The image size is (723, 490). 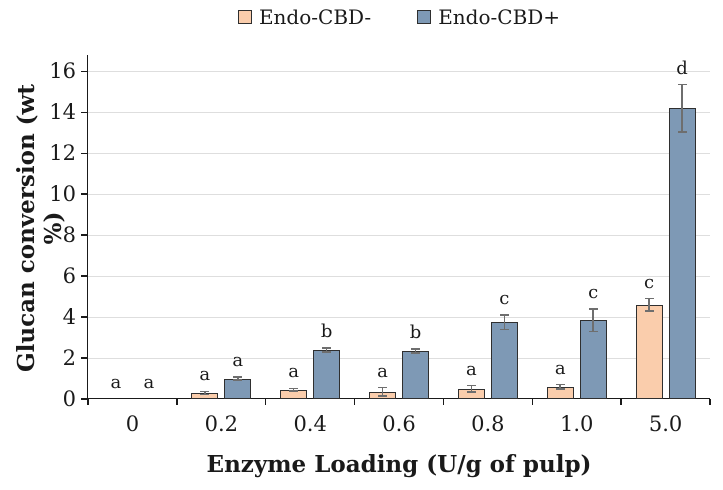 I want to click on x-category-label: 5.0, so click(x=665, y=424).